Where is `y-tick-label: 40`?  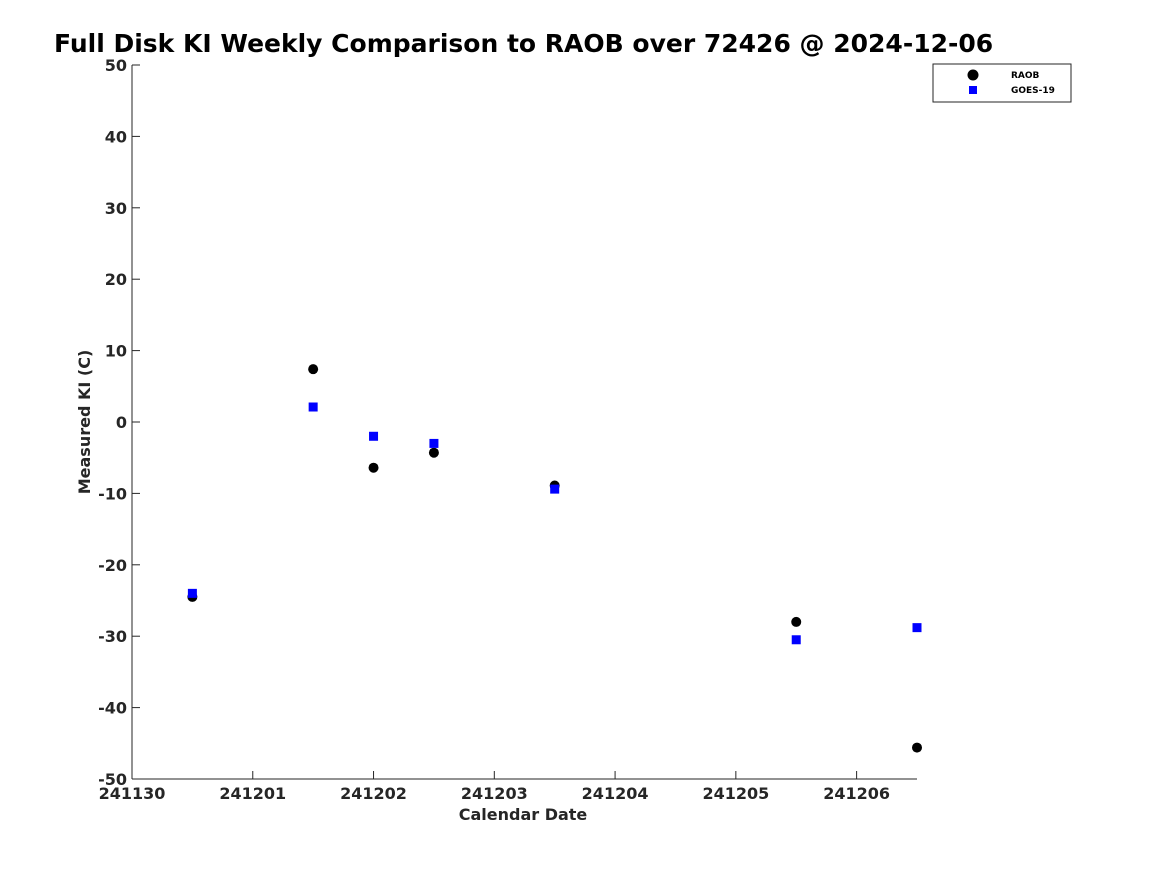 y-tick-label: 40 is located at coordinates (116, 136).